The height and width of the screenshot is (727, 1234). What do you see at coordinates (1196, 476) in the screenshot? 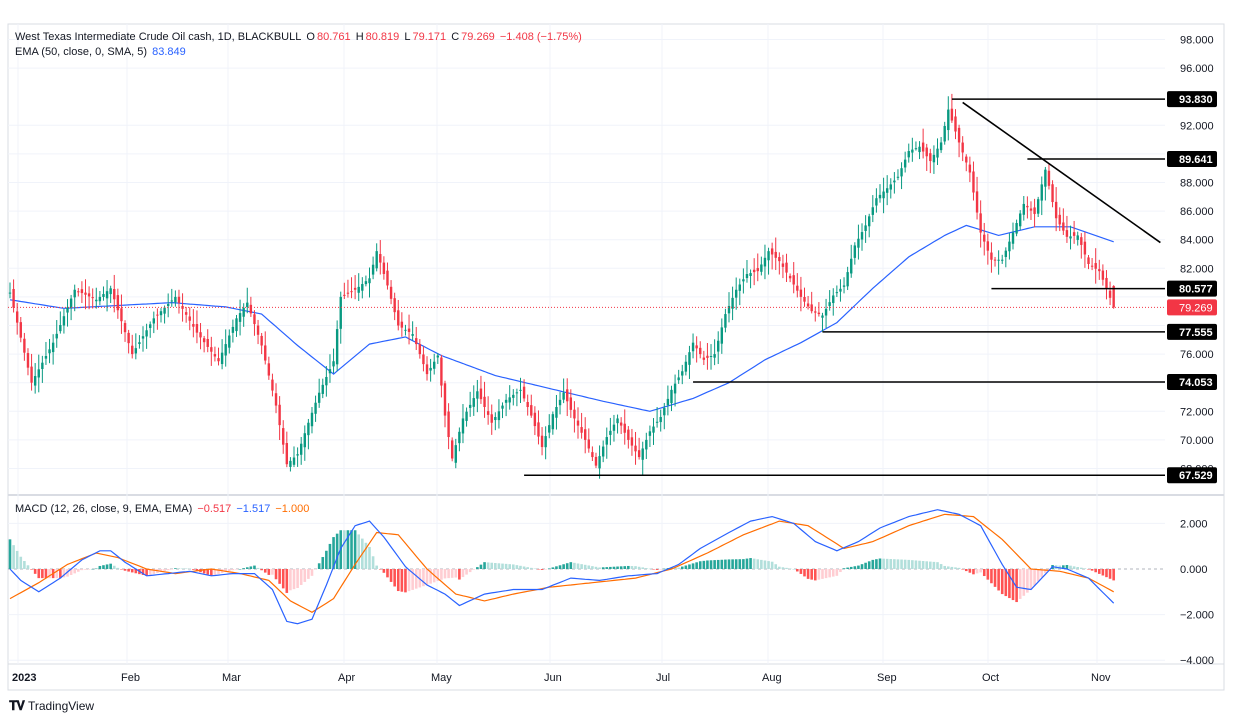
I see `level-price-label: 67.529` at bounding box center [1196, 476].